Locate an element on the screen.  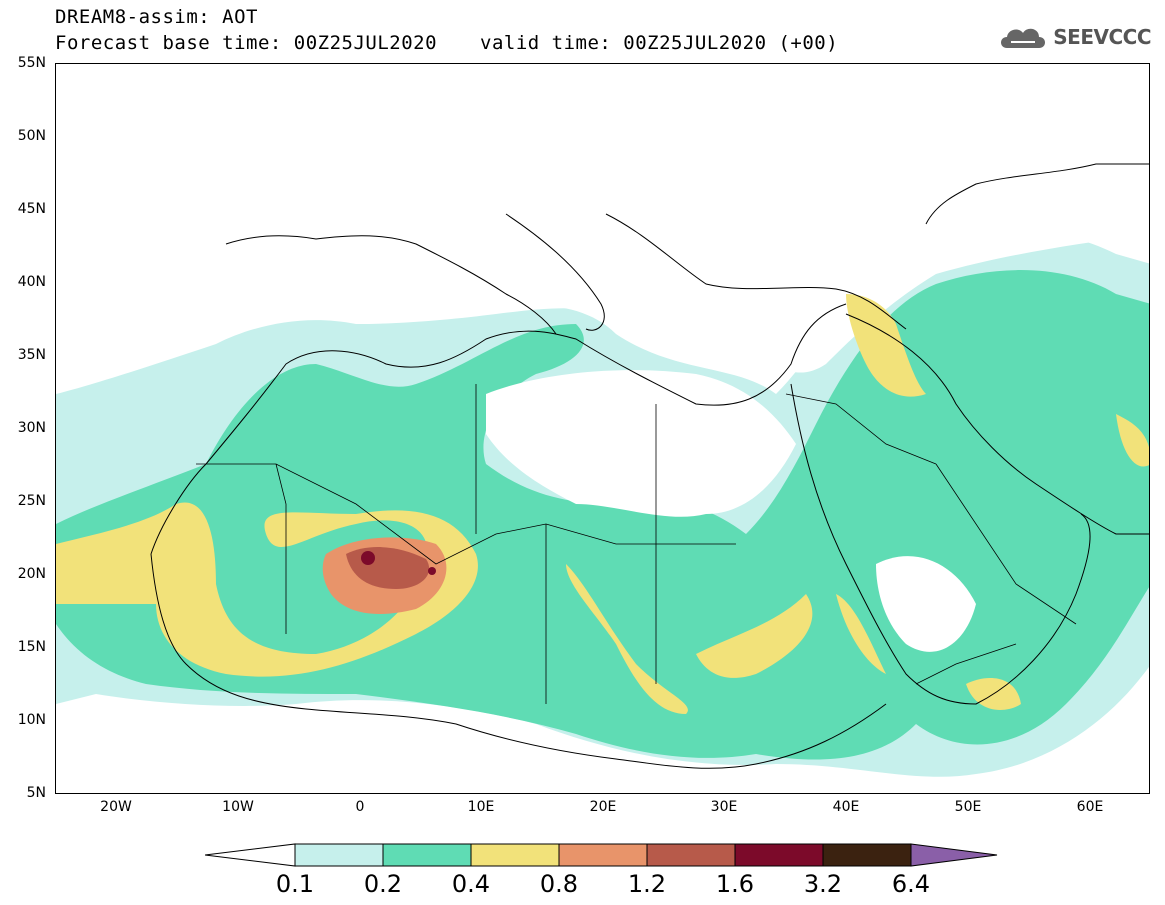
colorbar is located at coordinates (601, 855).